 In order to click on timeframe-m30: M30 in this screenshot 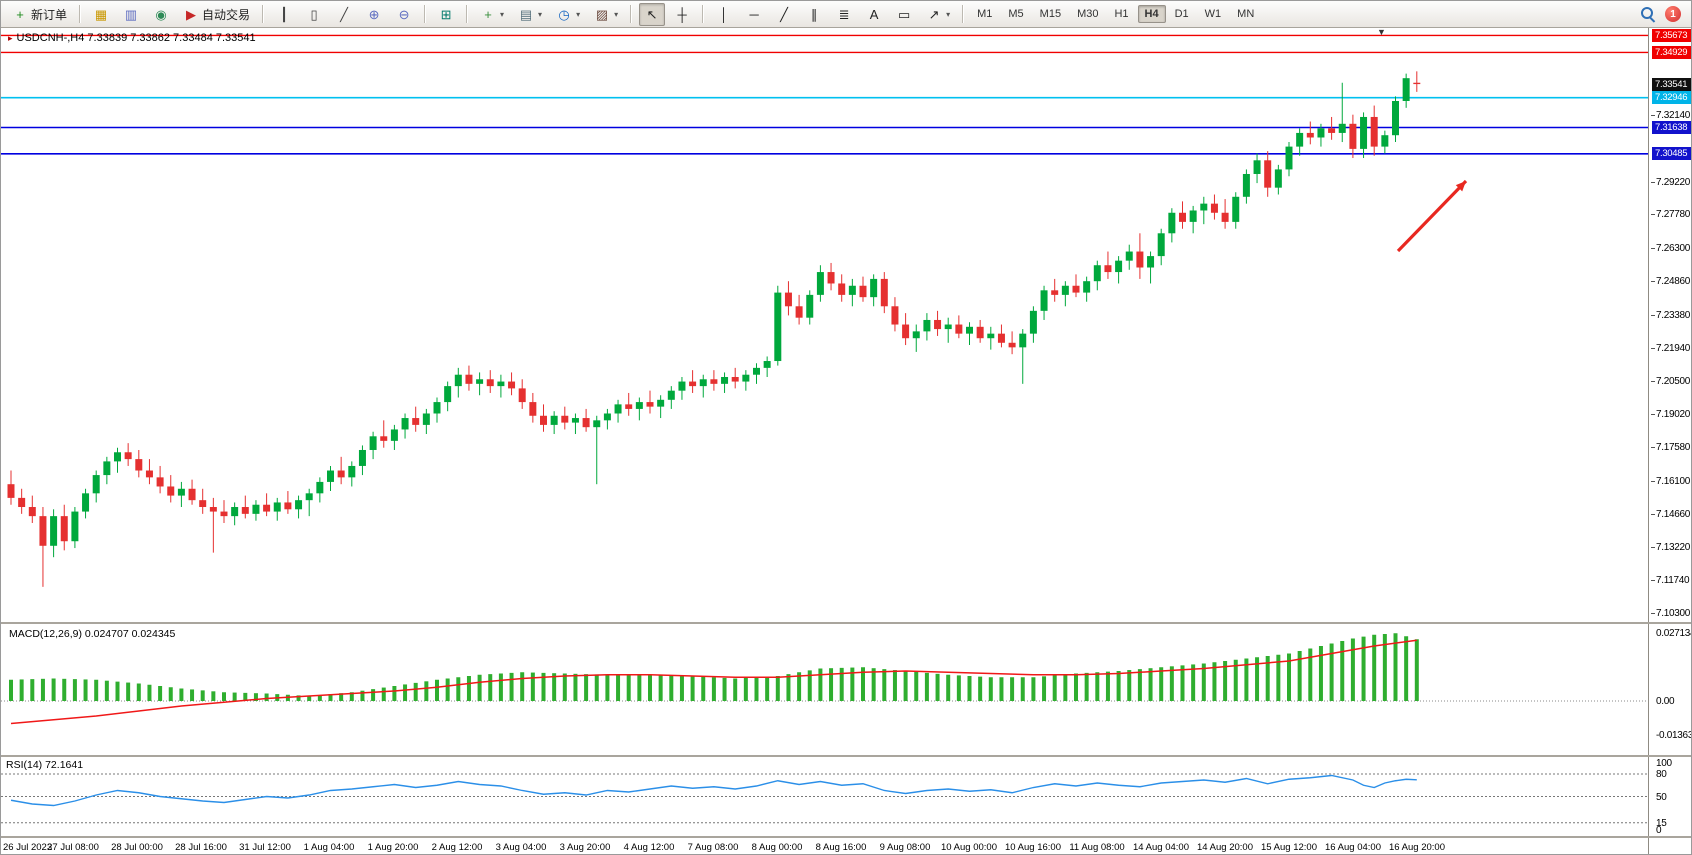, I will do `click(1088, 14)`.